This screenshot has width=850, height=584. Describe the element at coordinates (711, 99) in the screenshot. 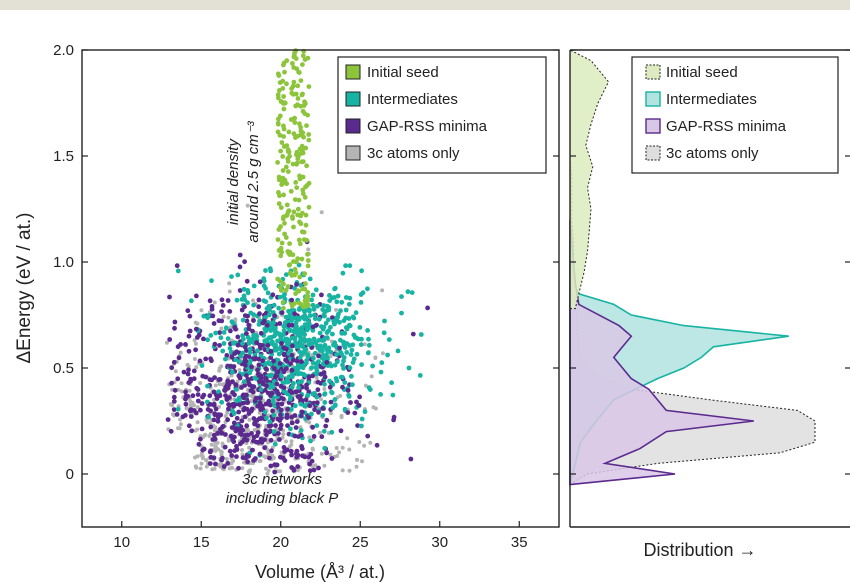

I see `dist-legend-label-intermediates: Intermediates` at that location.